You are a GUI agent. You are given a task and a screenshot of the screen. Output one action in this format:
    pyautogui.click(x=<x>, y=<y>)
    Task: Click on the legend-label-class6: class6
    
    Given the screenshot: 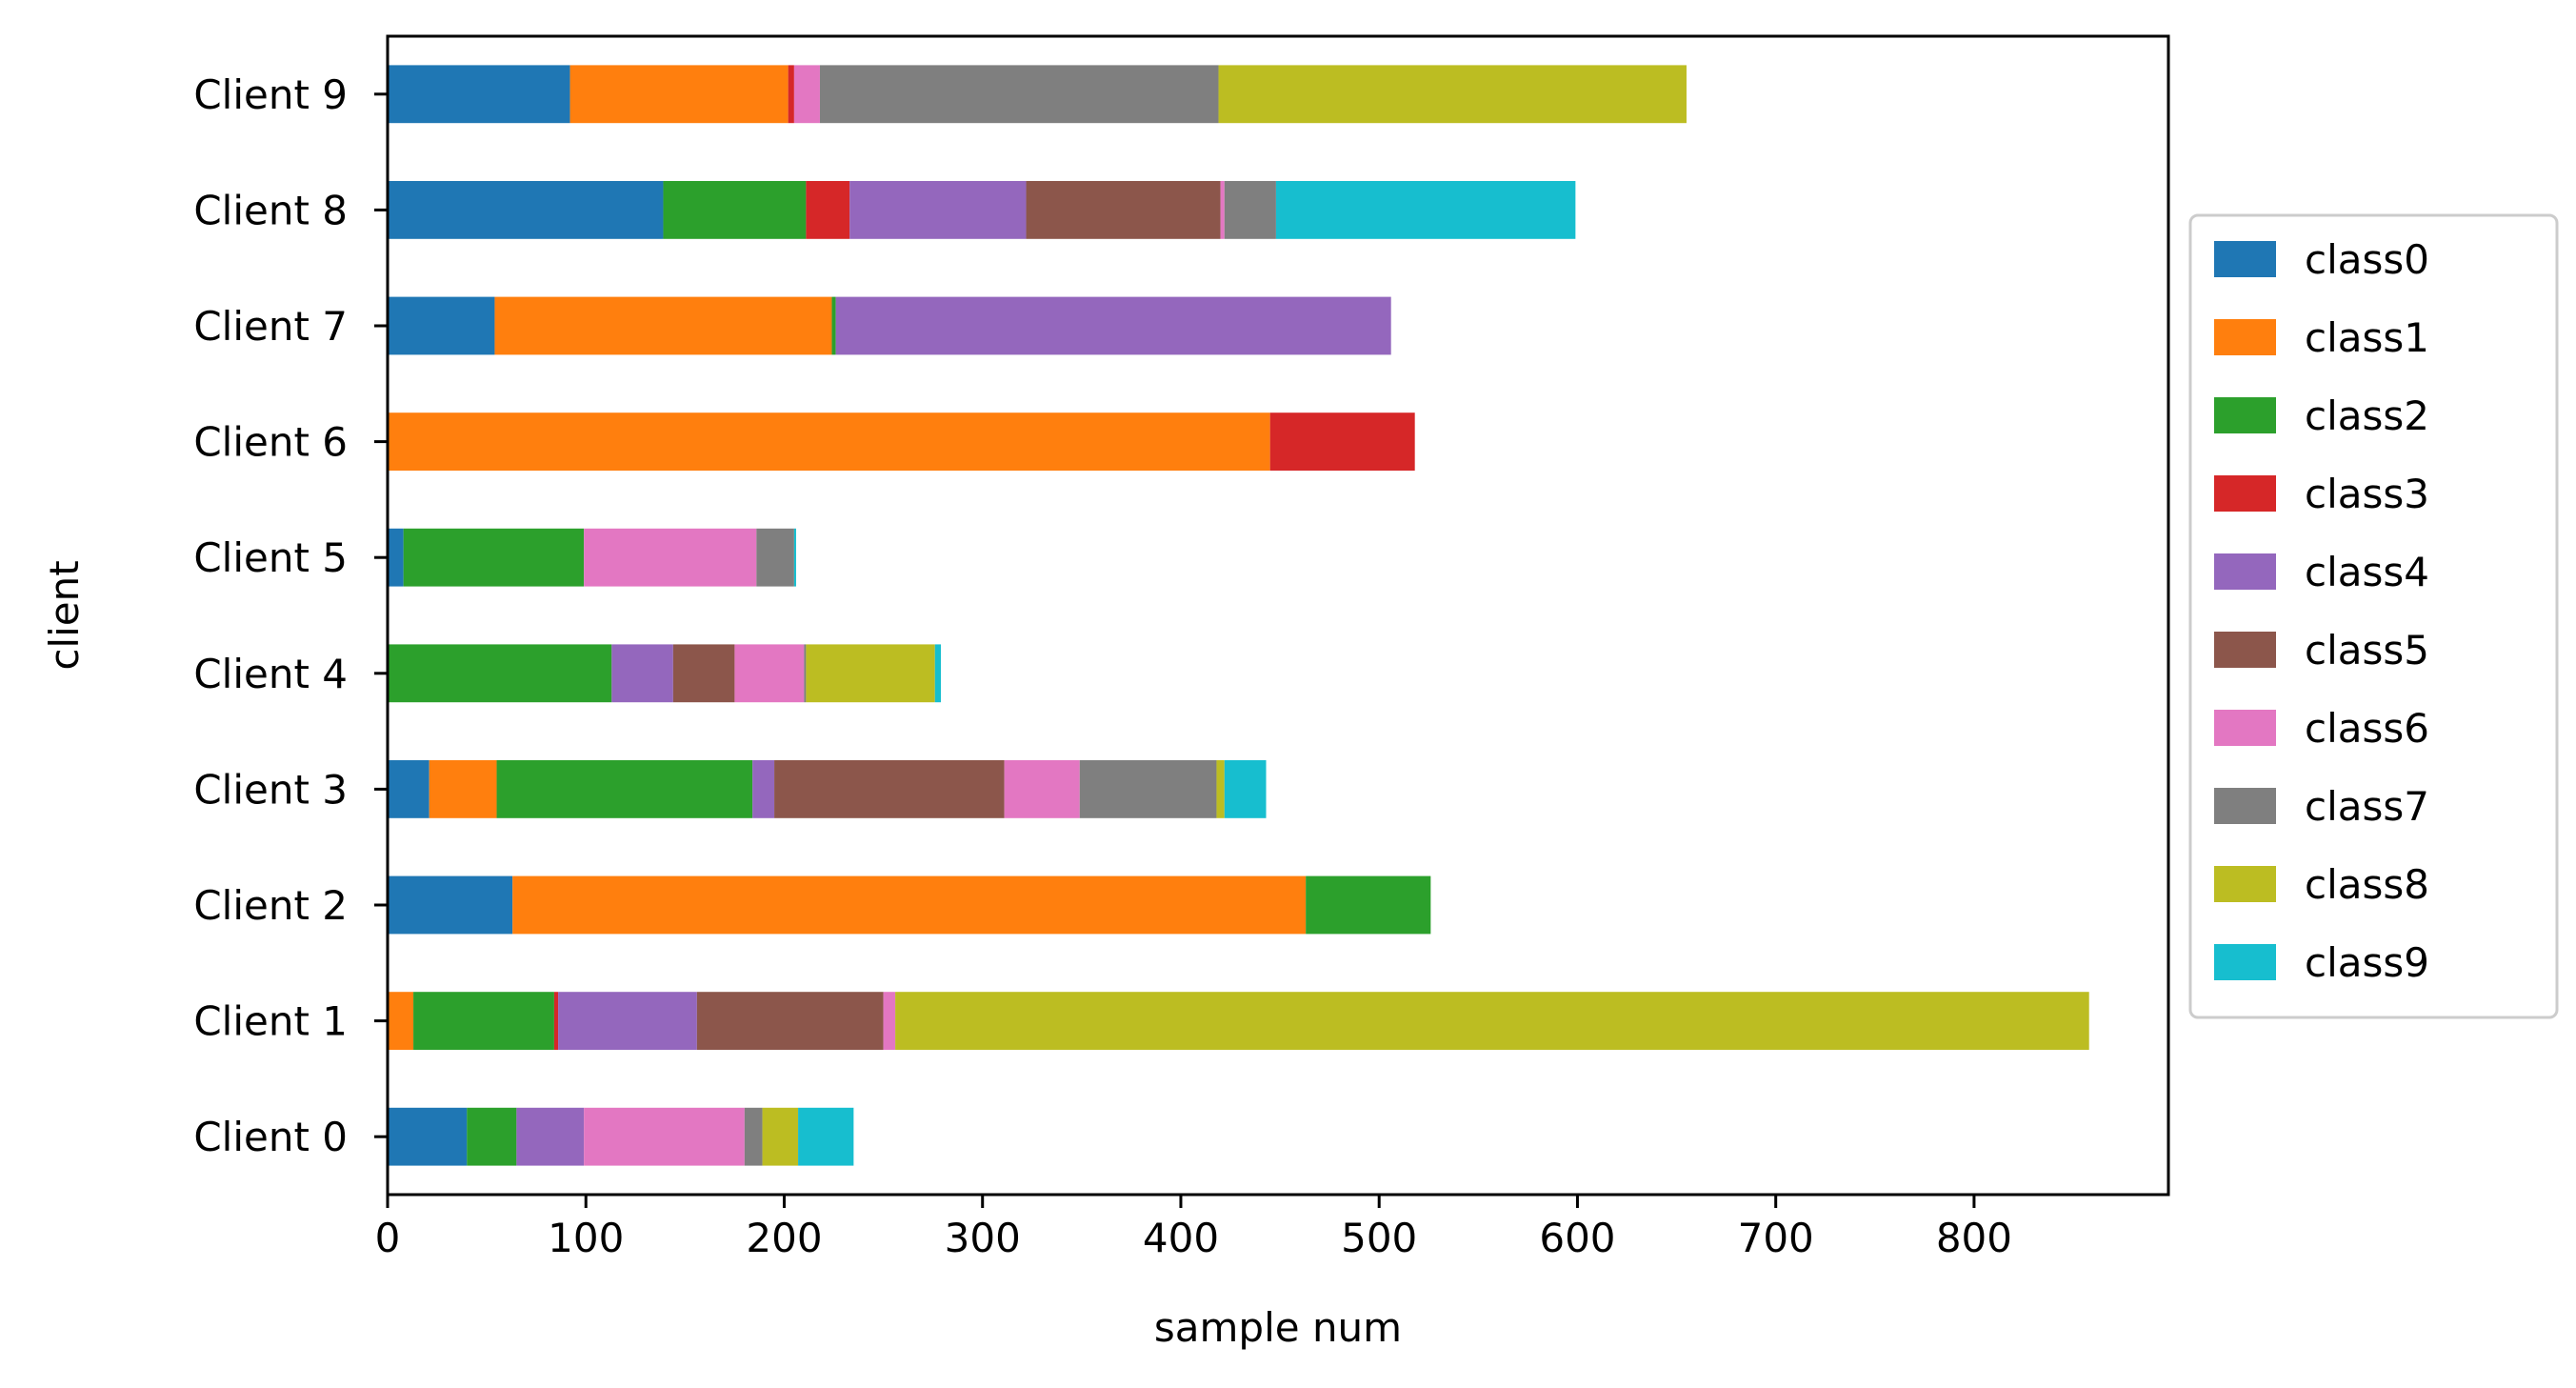 What is the action you would take?
    pyautogui.click(x=2367, y=728)
    